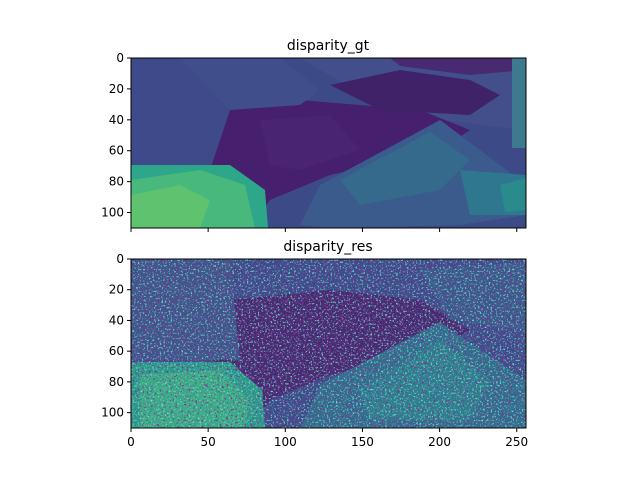 This screenshot has height=480, width=640. Describe the element at coordinates (116, 336) in the screenshot. I see `y-axis-res: 0 20 40 60 80 100` at that location.